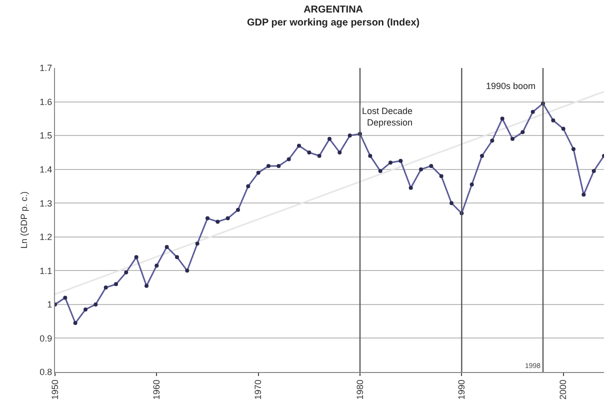 The height and width of the screenshot is (417, 606). What do you see at coordinates (563, 390) in the screenshot?
I see `x-tick-label: 2000` at bounding box center [563, 390].